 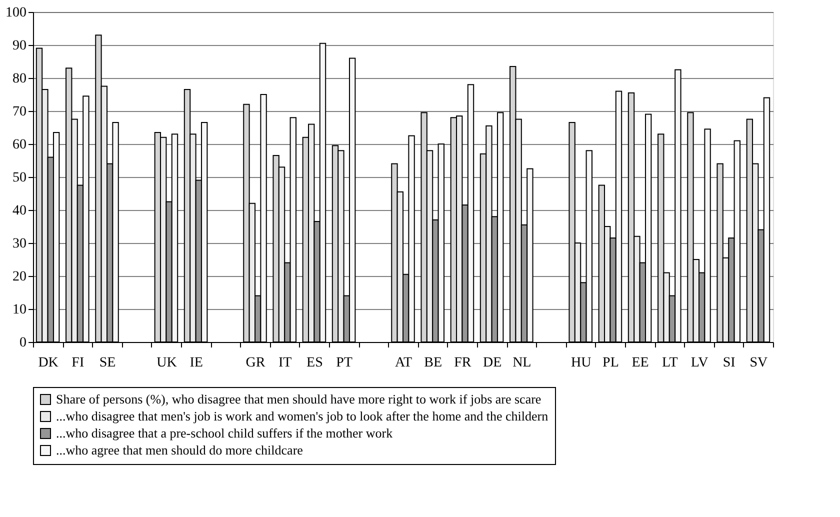 I want to click on x-tick-label: BE, so click(x=433, y=363).